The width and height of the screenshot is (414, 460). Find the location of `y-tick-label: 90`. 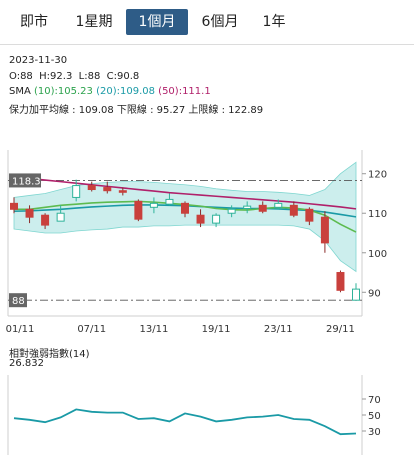

y-tick-label: 90 is located at coordinates (374, 293).